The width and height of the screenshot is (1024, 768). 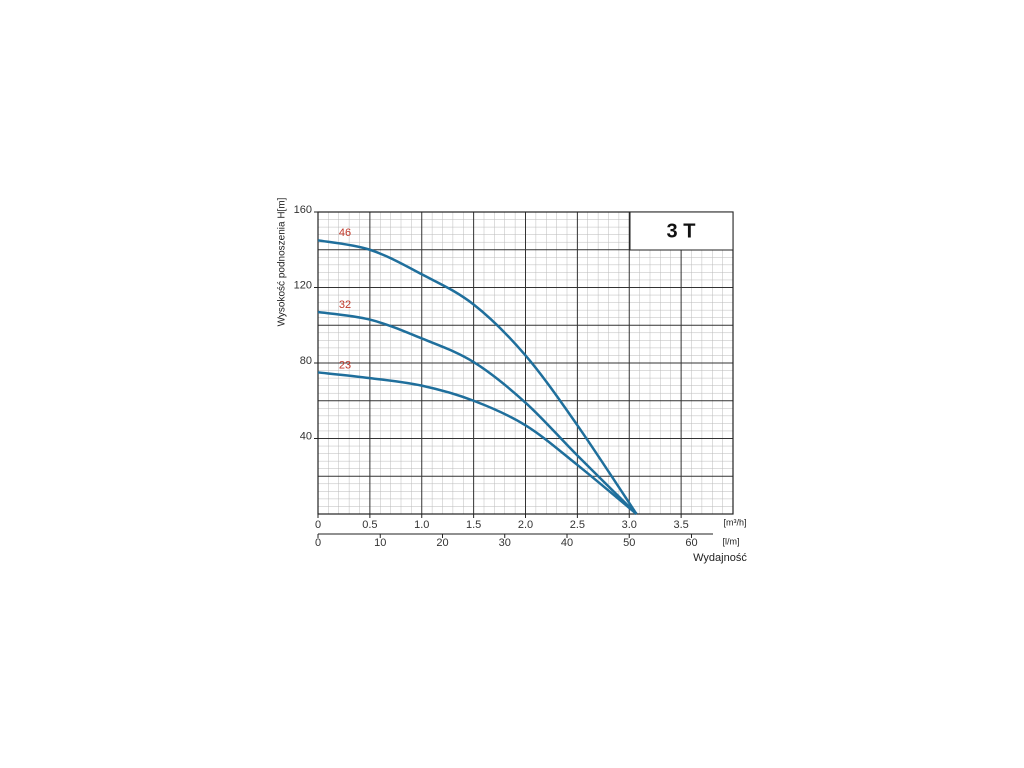 What do you see at coordinates (720, 558) in the screenshot?
I see `x-axis-label: Wydajność` at bounding box center [720, 558].